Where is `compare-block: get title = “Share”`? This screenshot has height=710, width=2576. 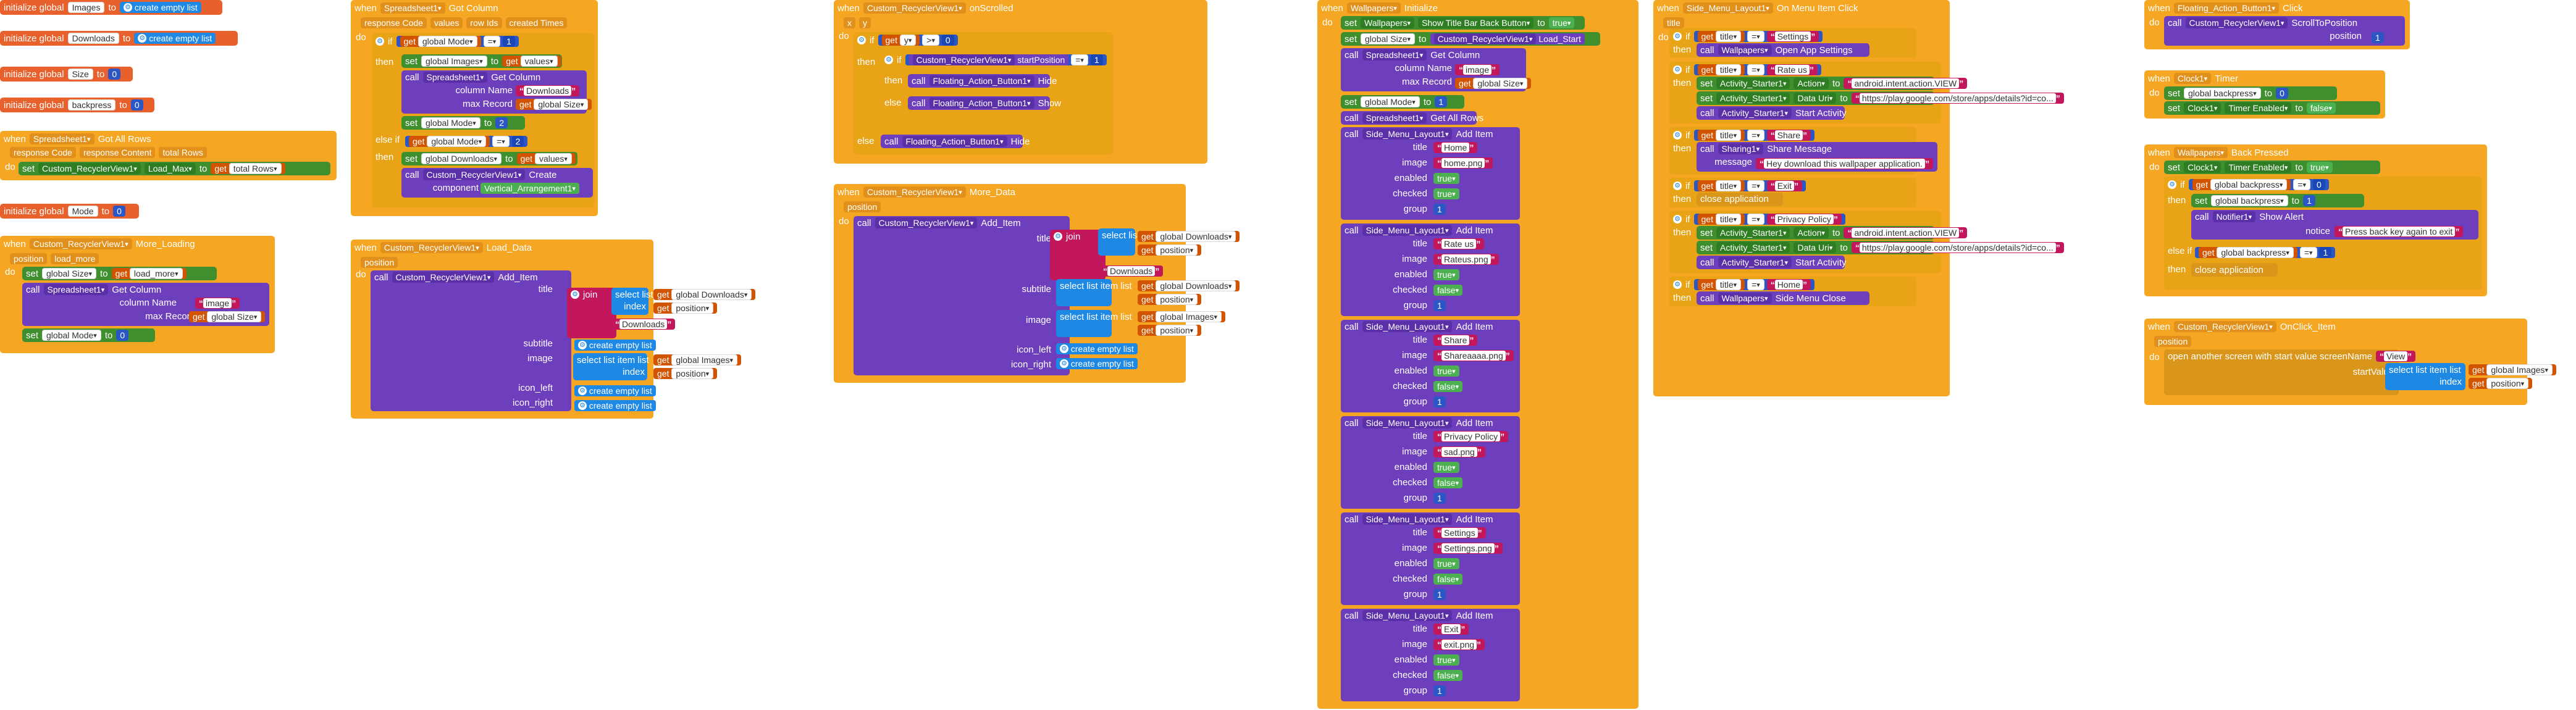
compare-block: get title = “Share” is located at coordinates (1754, 135).